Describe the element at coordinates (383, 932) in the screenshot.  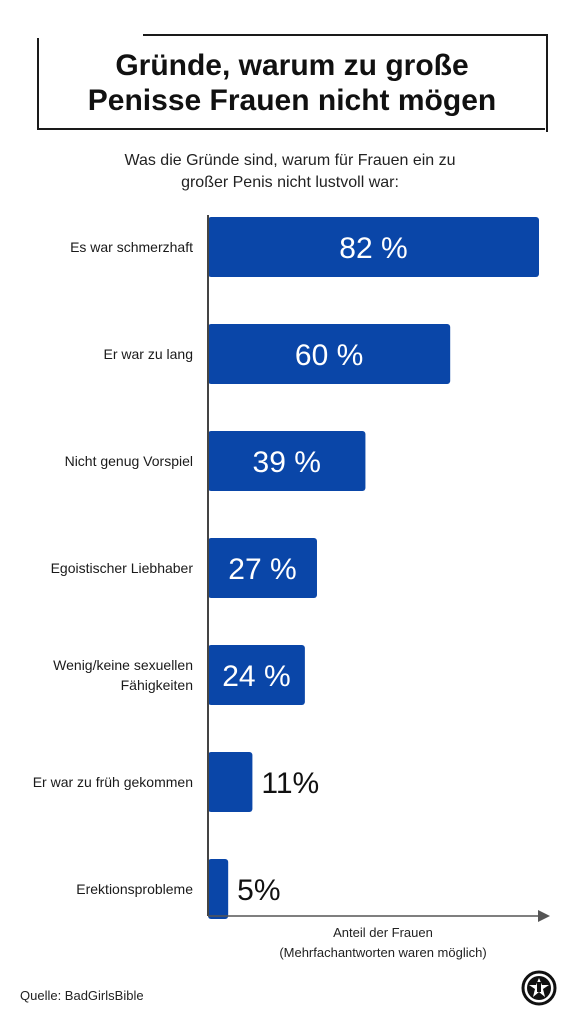
I see `x-axis-label: Anteil der Frauen` at that location.